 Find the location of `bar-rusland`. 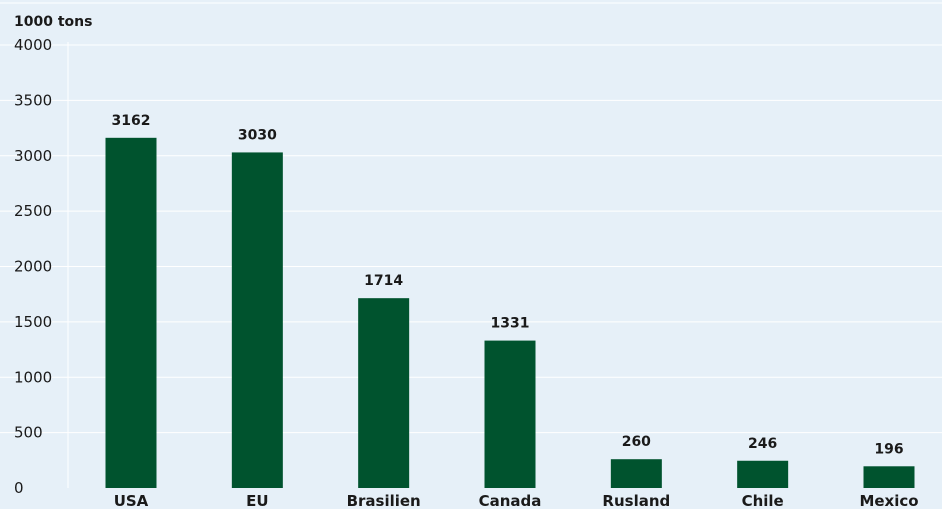

bar-rusland is located at coordinates (636, 473).